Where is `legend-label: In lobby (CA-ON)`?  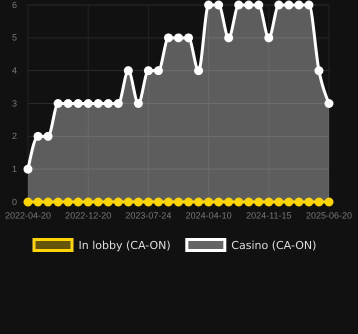 legend-label: In lobby (CA-ON) is located at coordinates (124, 245).